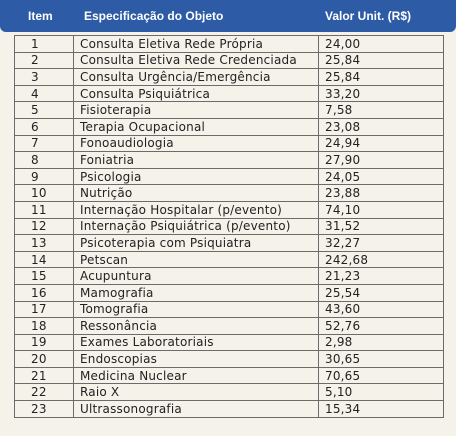 This screenshot has height=436, width=456. I want to click on table-row: 11 Internação Hospitalar (p/evento) 74,10, so click(229, 209).